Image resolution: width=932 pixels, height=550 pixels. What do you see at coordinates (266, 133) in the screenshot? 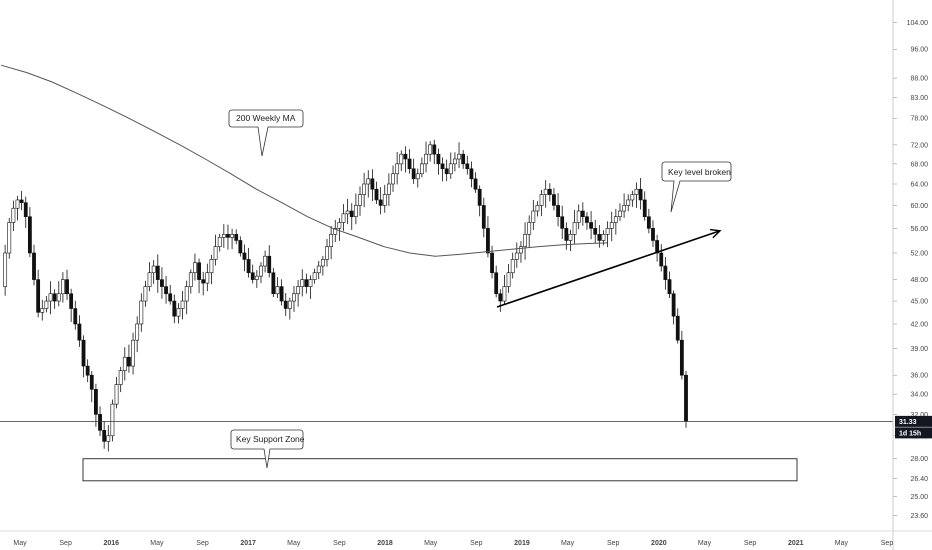
I see `ma-callout: 200 Weekly MA` at bounding box center [266, 133].